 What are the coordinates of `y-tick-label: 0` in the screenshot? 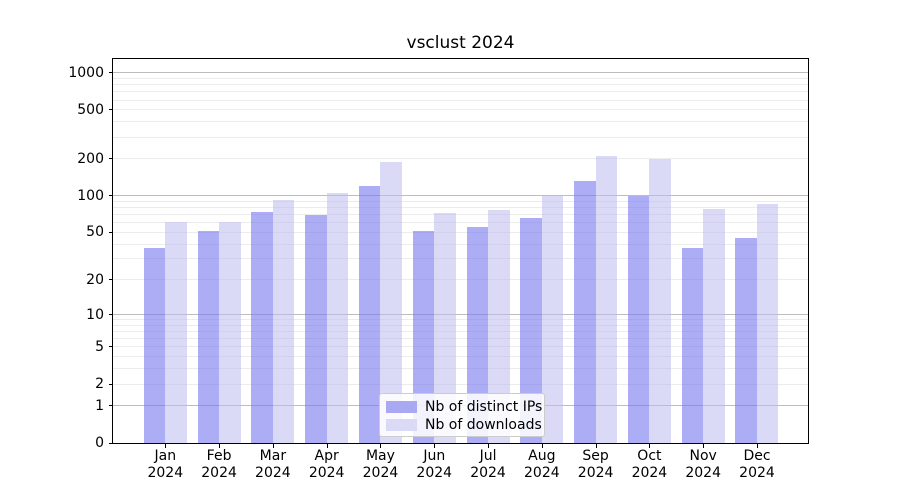 It's located at (99, 443).